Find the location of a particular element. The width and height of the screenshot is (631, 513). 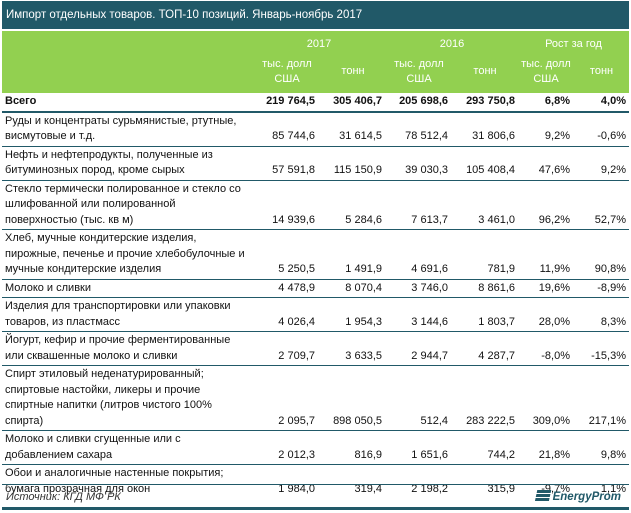

header-2017: 2017 is located at coordinates (319, 44).